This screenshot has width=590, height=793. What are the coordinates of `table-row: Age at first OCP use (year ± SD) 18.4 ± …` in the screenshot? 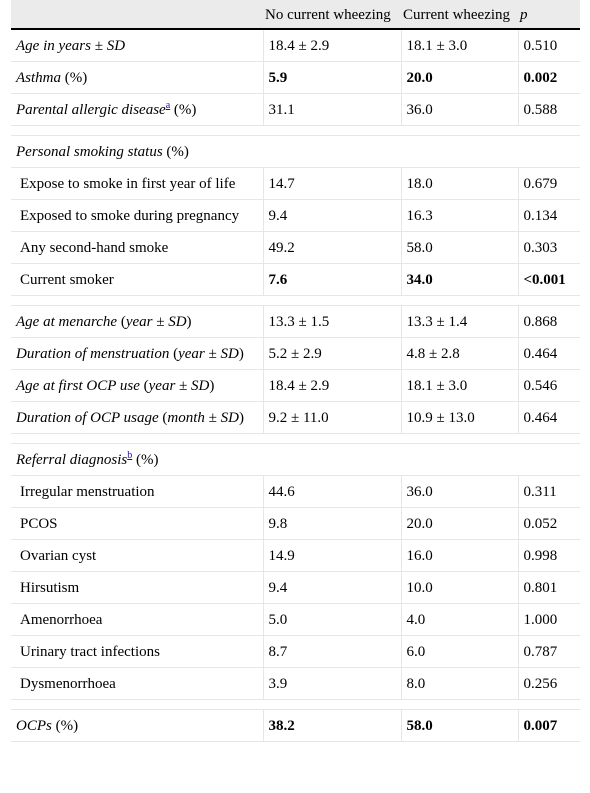 It's located at (295, 385).